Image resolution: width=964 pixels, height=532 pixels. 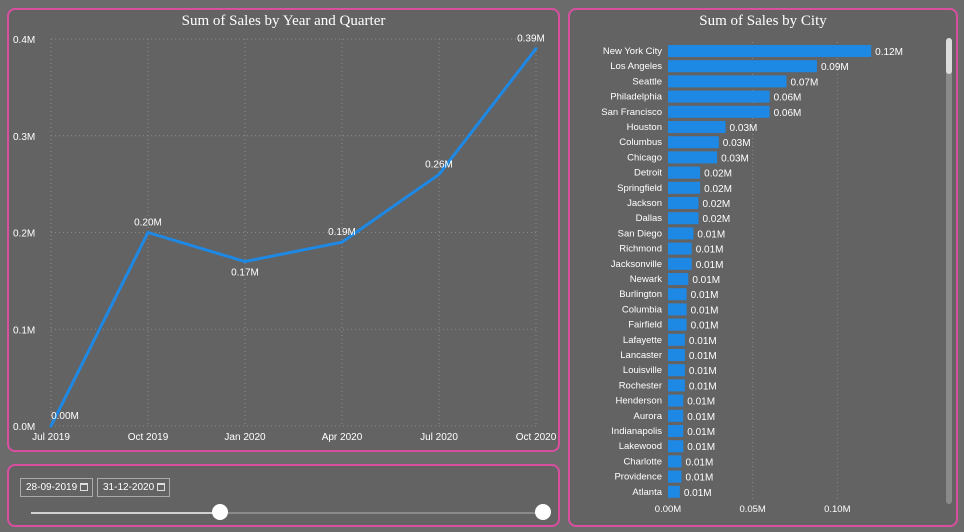 I want to click on x-tick-label: 0.00M, so click(x=668, y=509).